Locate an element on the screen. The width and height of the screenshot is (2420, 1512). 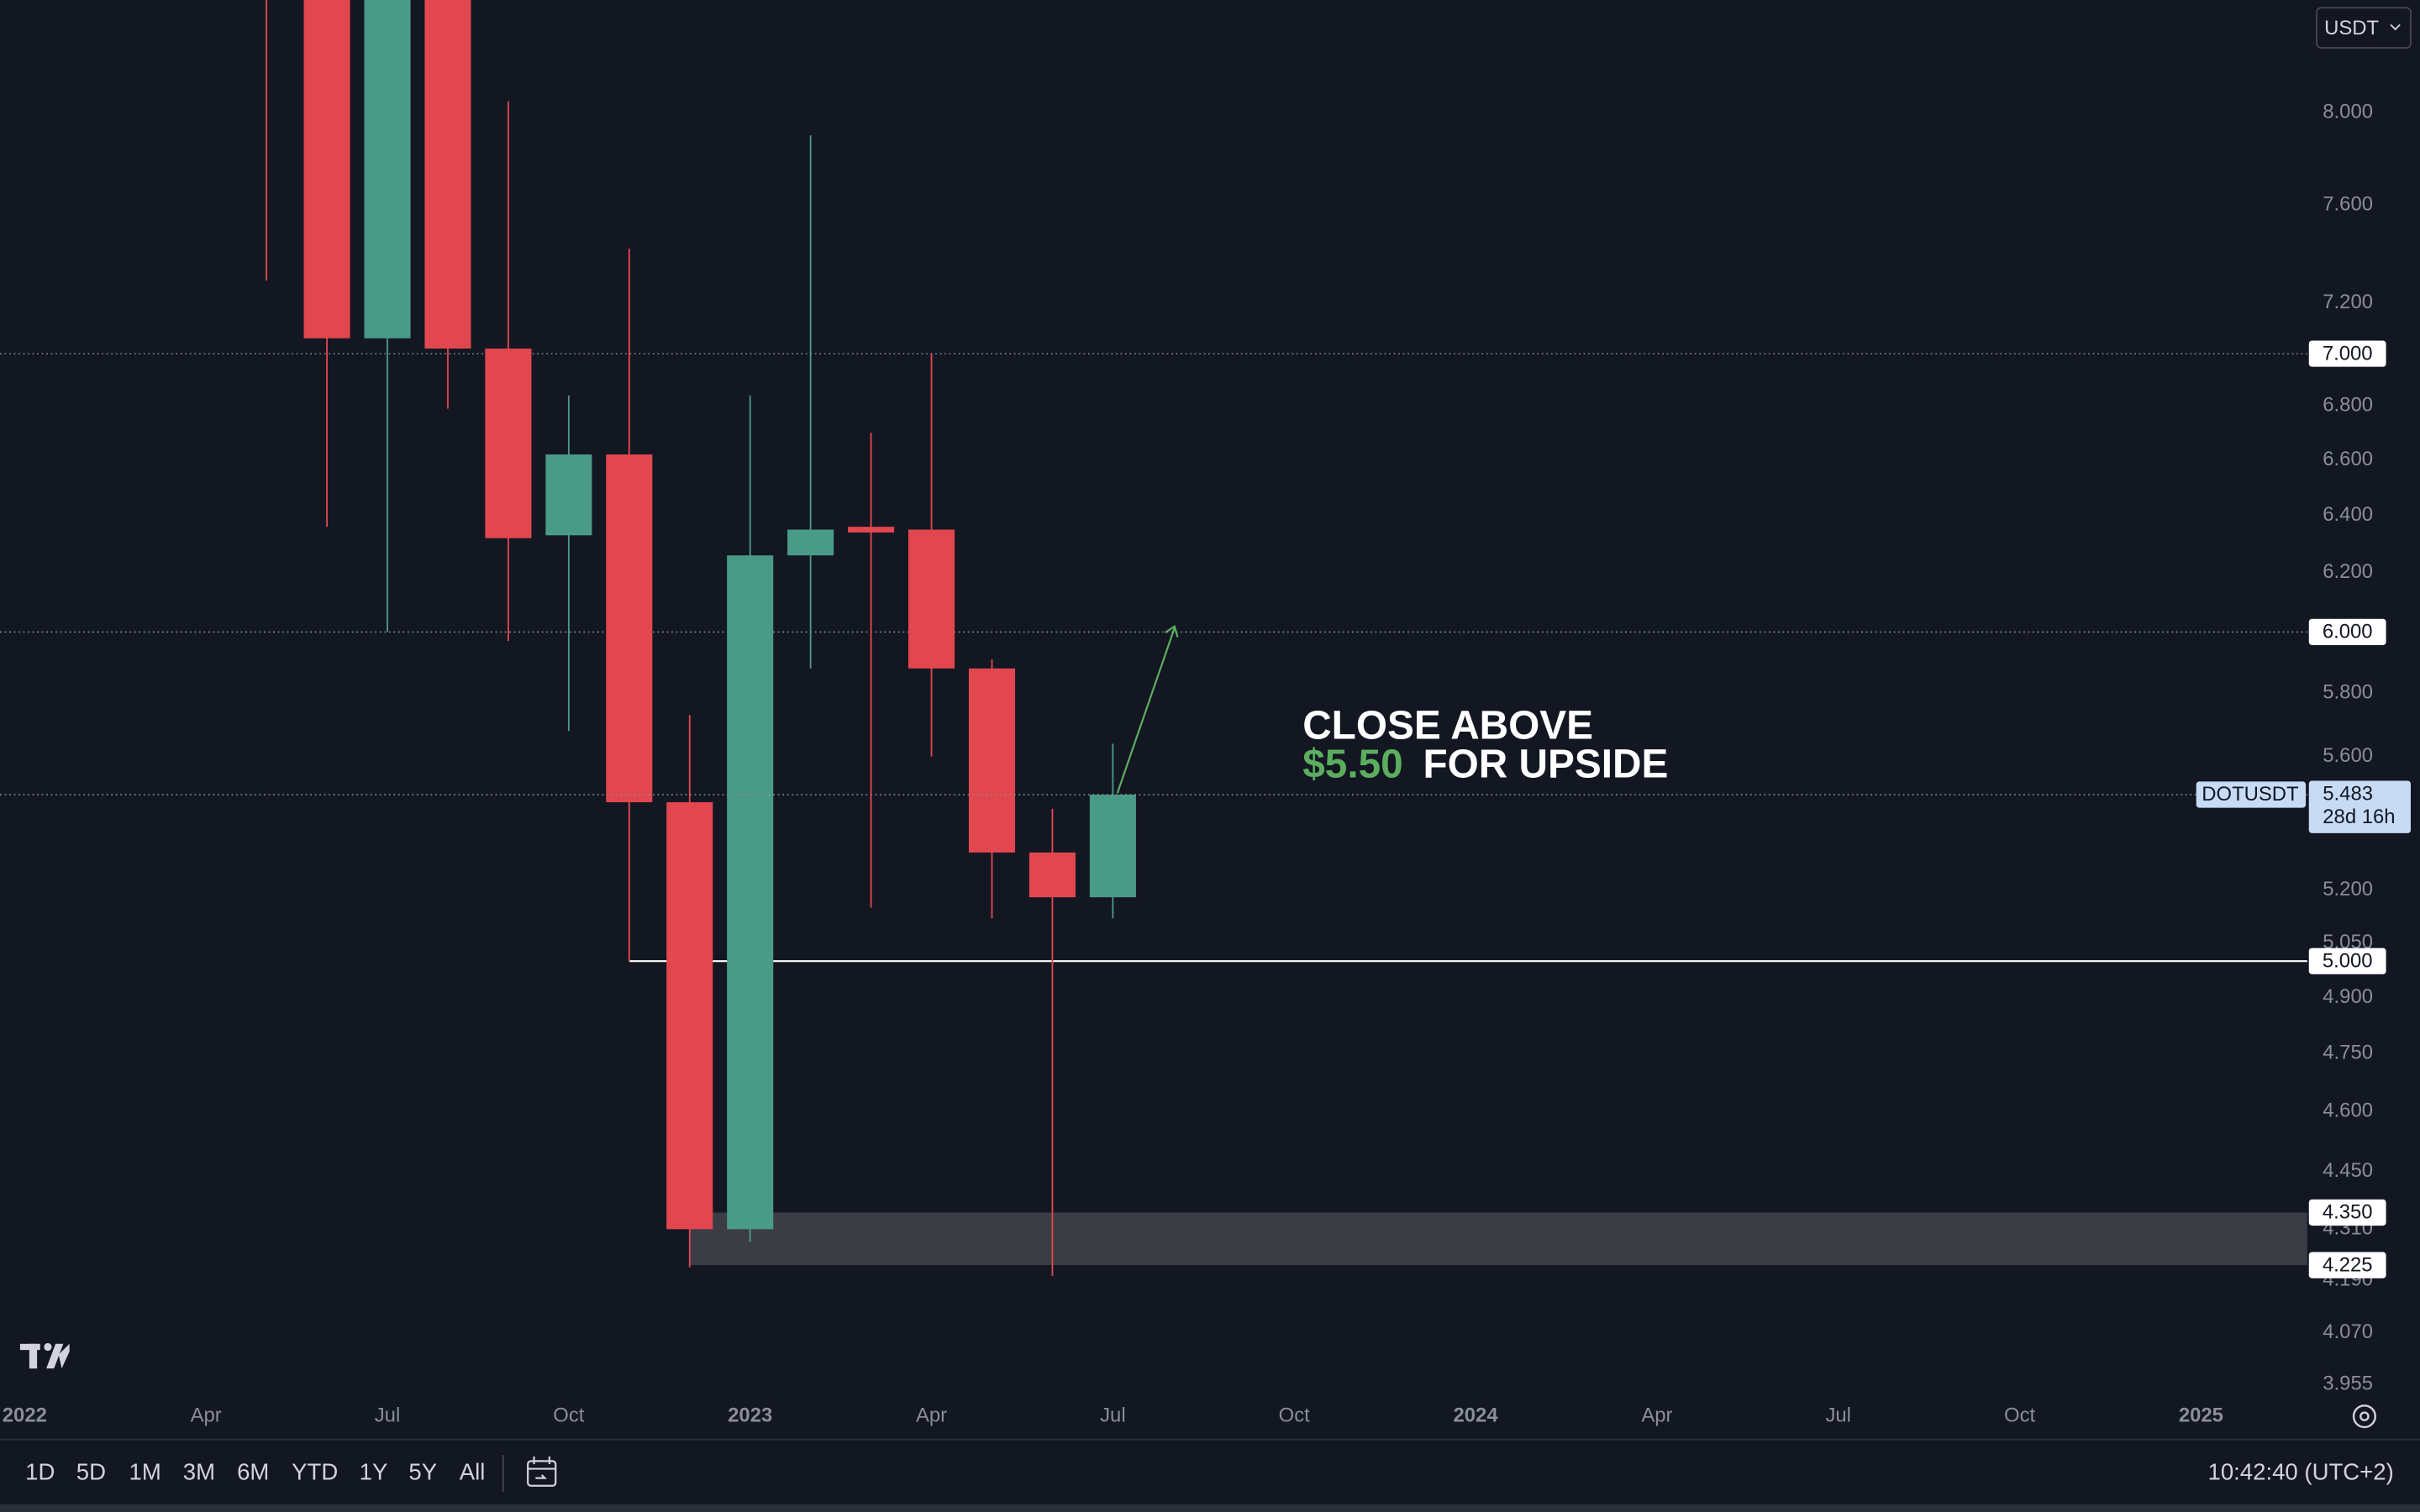
date-range-button is located at coordinates (542, 1471).